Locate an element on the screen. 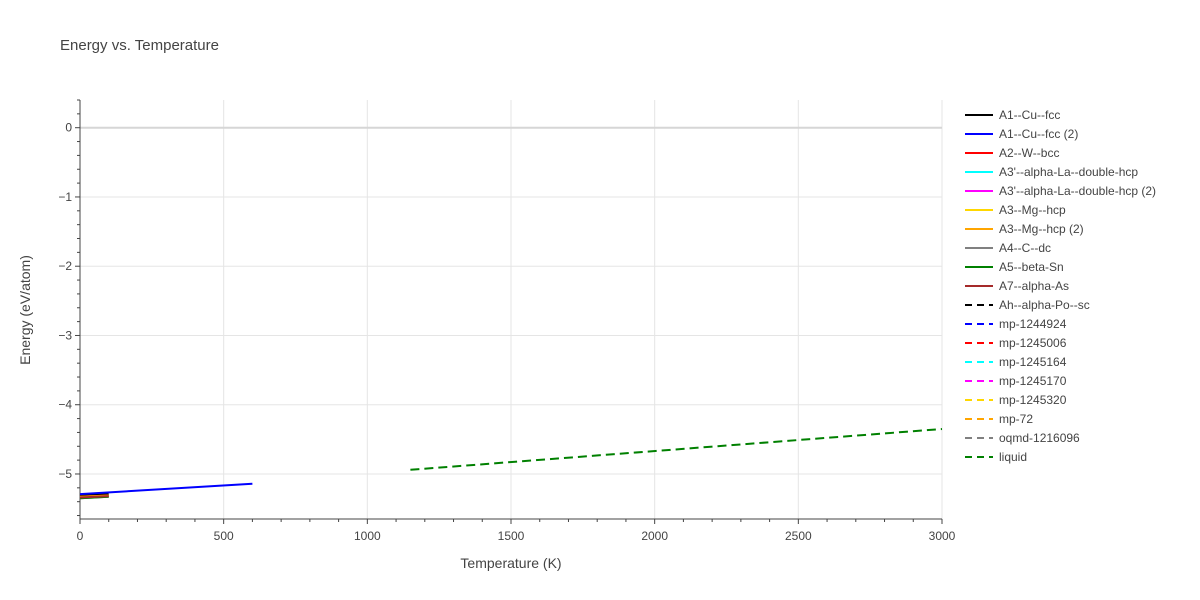 The height and width of the screenshot is (600, 1200). legend-label: mp-1245320 is located at coordinates (1033, 400).